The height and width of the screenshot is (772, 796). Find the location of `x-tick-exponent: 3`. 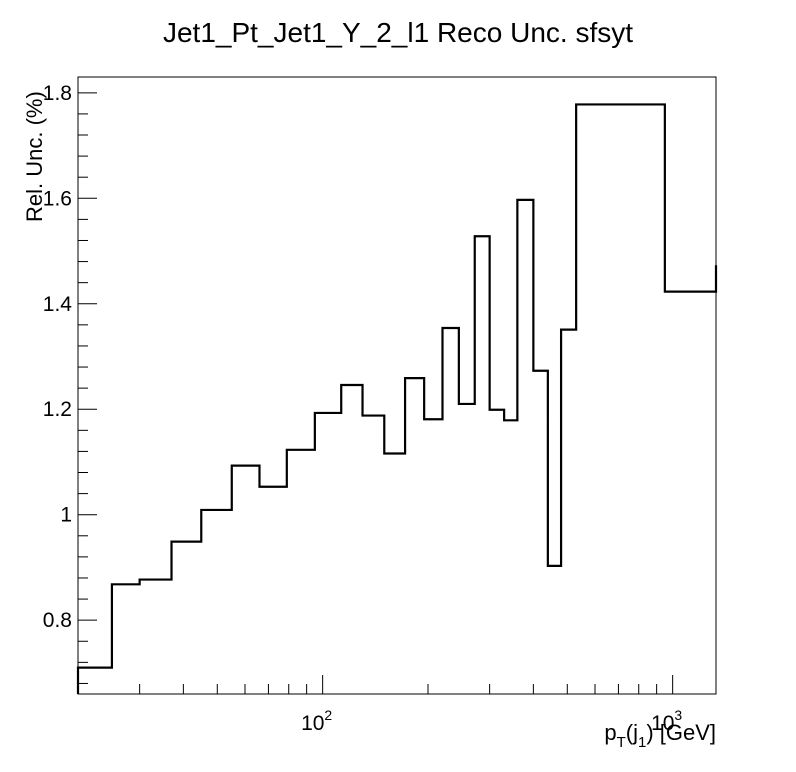

x-tick-exponent: 3 is located at coordinates (678, 715).